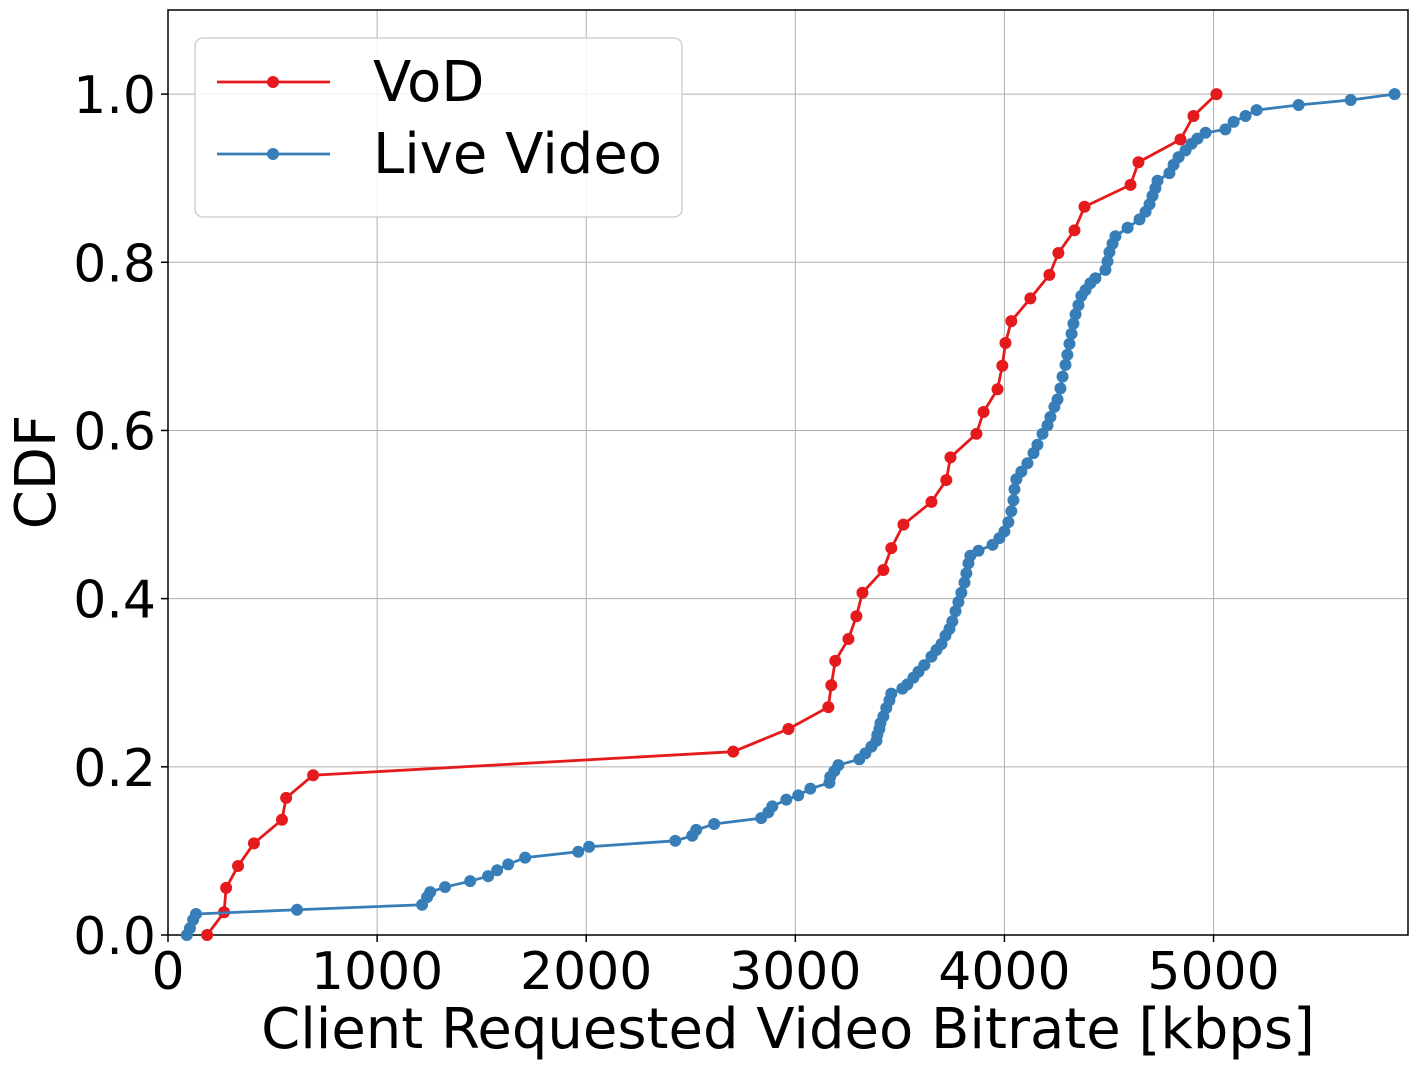 The image size is (1417, 1067). What do you see at coordinates (377, 972) in the screenshot?
I see `x-tick-label: 1000` at bounding box center [377, 972].